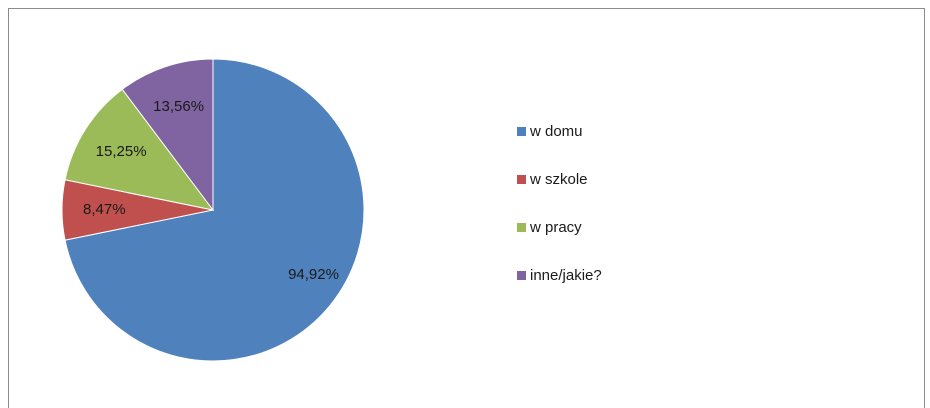 The image size is (930, 408). What do you see at coordinates (313, 274) in the screenshot?
I see `pie-slice-label-1: 94,92%` at bounding box center [313, 274].